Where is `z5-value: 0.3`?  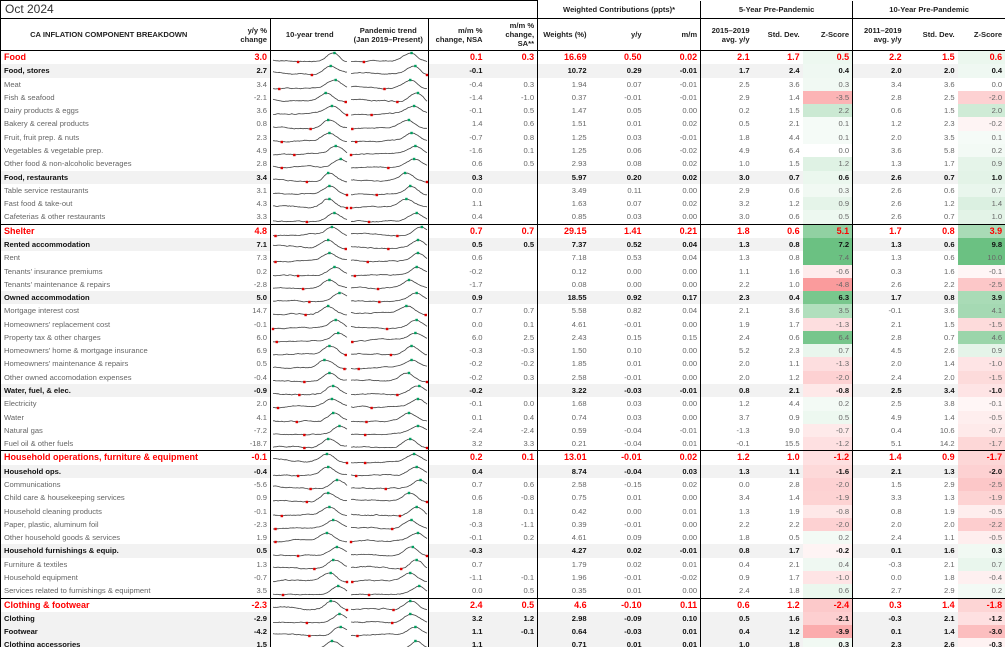
z5-value: 0.3 is located at coordinates (828, 642).